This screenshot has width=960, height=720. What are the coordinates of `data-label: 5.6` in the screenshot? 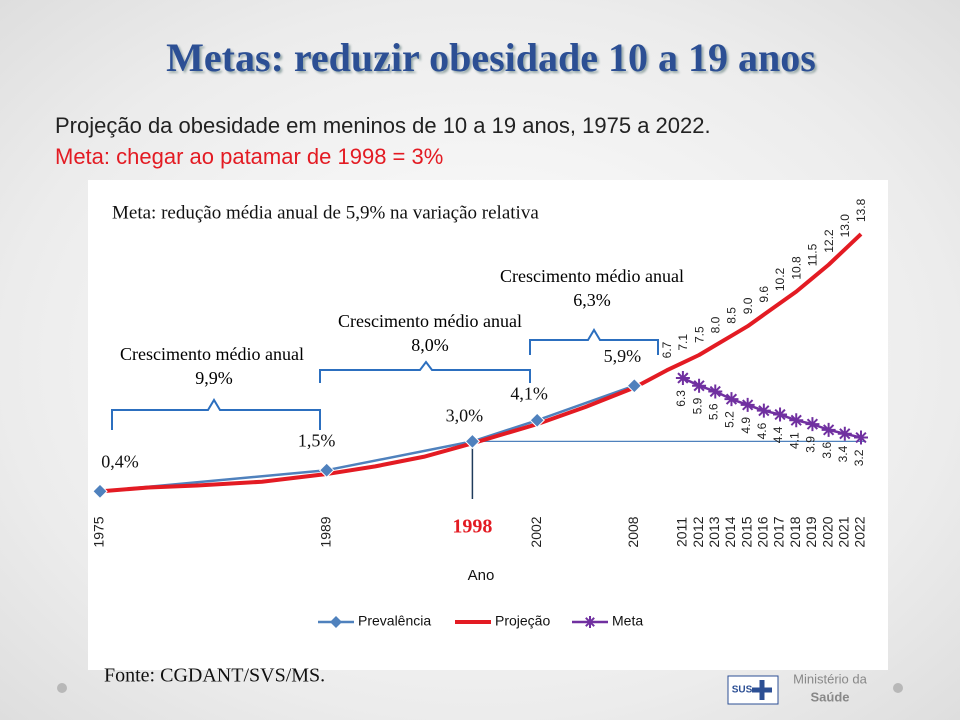 It's located at (713, 411).